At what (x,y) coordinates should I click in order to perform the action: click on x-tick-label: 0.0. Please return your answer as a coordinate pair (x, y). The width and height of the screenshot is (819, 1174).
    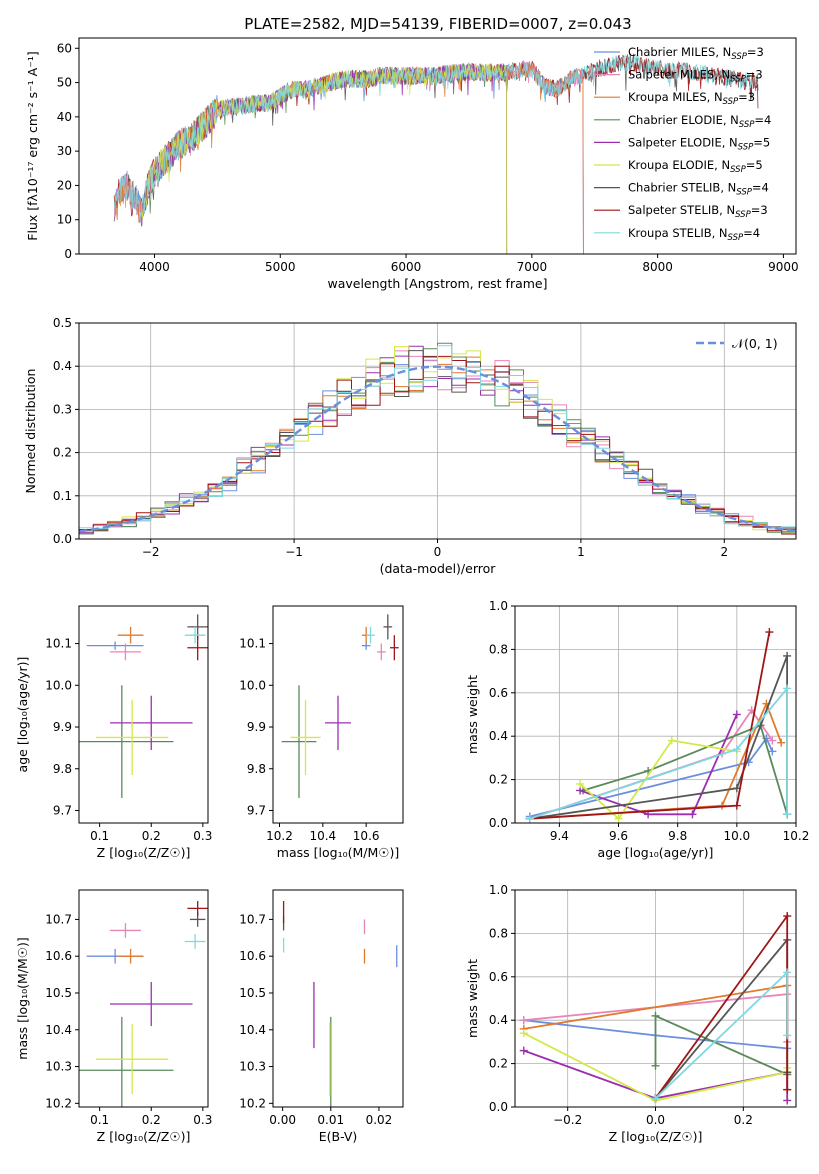
    Looking at the image, I should click on (655, 1120).